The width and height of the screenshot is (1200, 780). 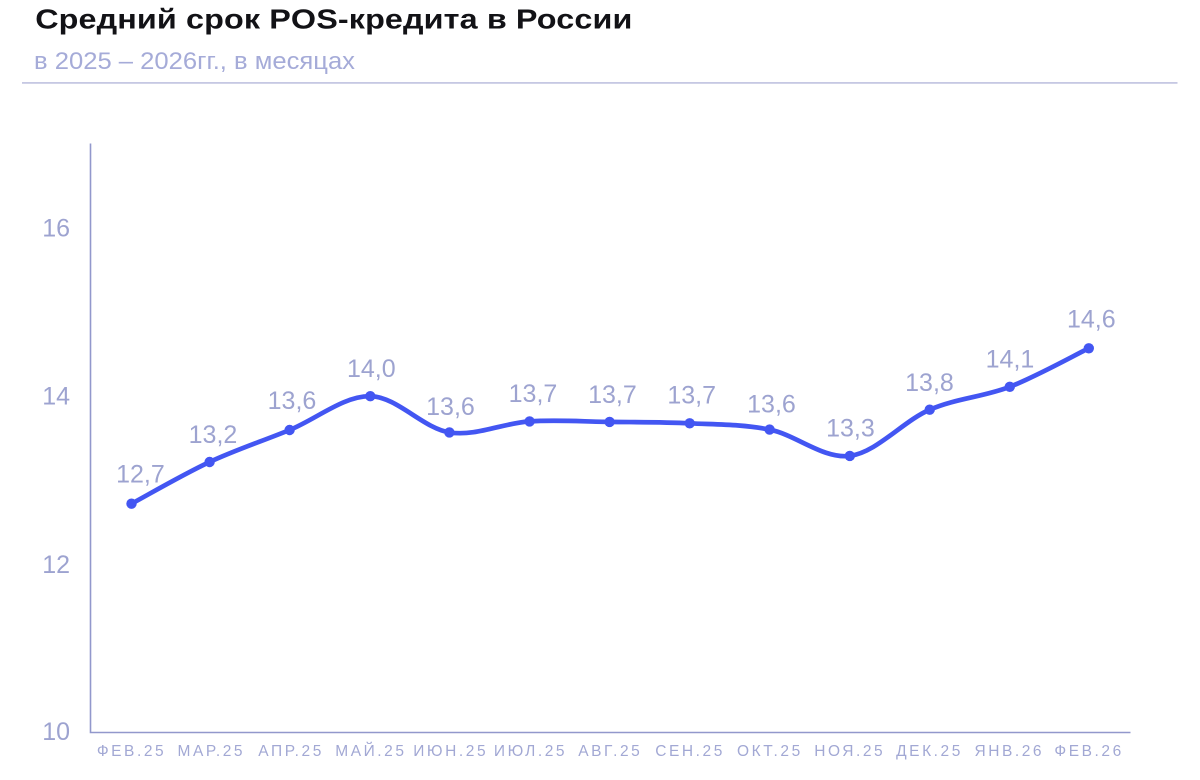 I want to click on svg-text: 12, so click(x=56, y=565).